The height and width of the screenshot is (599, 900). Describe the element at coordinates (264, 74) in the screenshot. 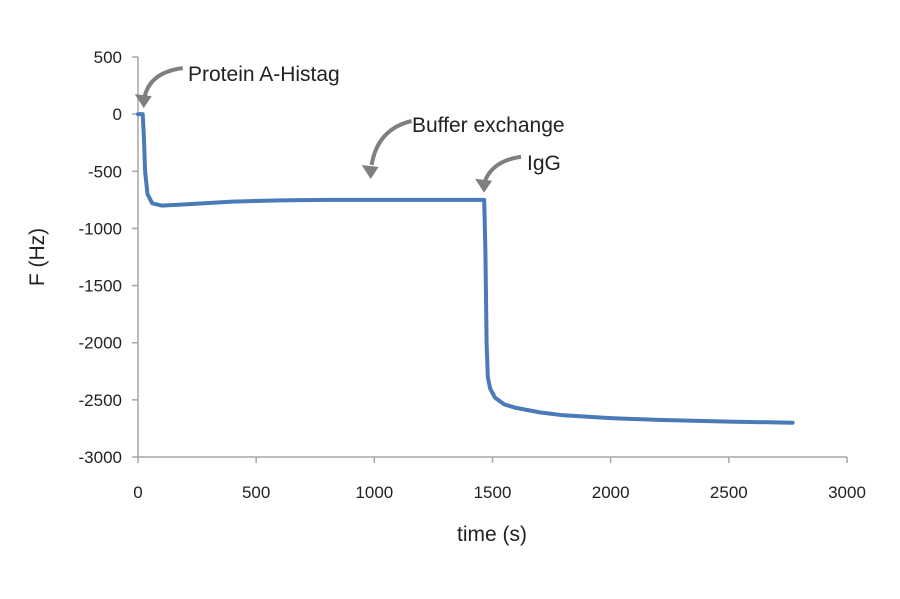

I see `annotation-label: Protein A-Histag` at that location.